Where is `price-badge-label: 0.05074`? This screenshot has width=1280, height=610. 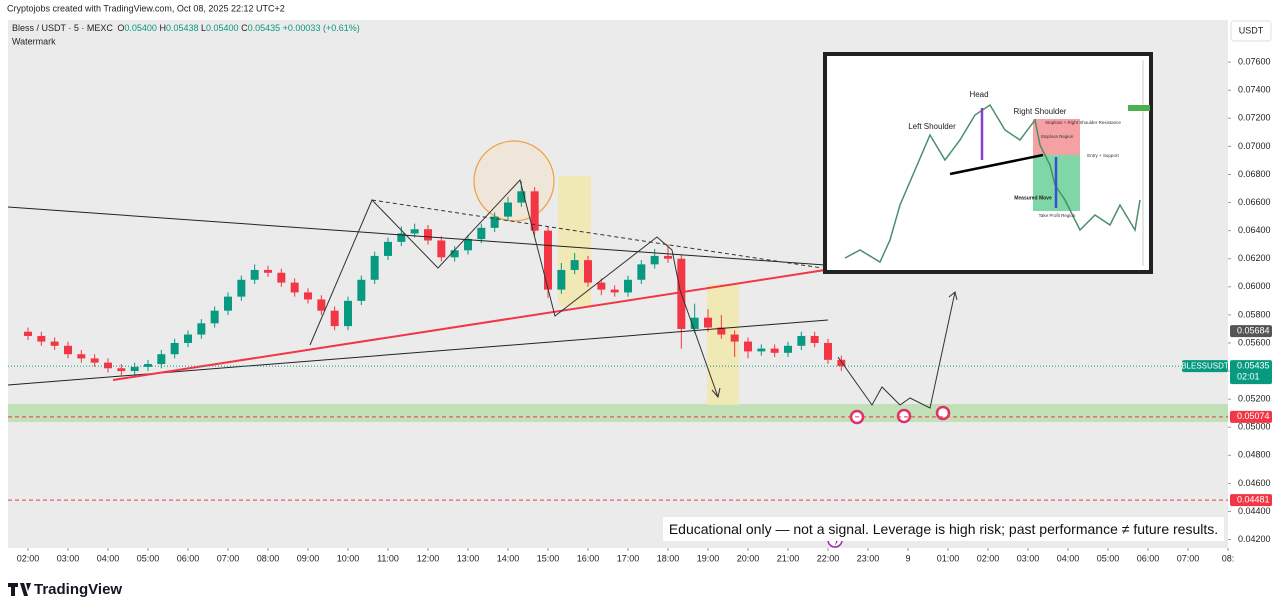 price-badge-label: 0.05074 is located at coordinates (1253, 416).